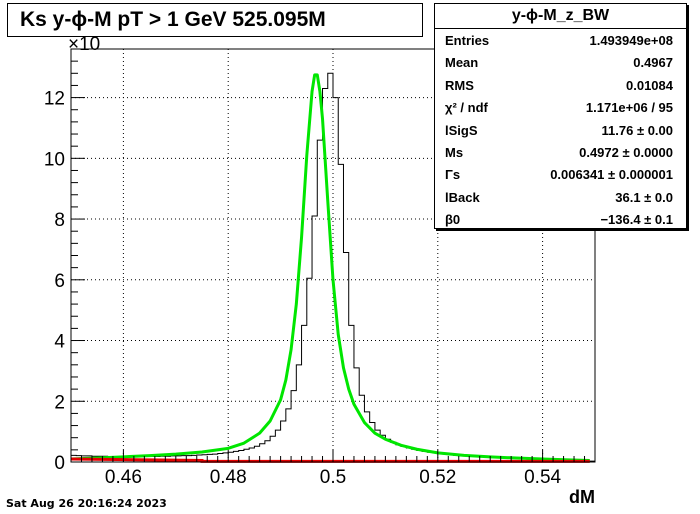 The height and width of the screenshot is (514, 700). What do you see at coordinates (454, 152) in the screenshot?
I see `stats-key: Ms` at bounding box center [454, 152].